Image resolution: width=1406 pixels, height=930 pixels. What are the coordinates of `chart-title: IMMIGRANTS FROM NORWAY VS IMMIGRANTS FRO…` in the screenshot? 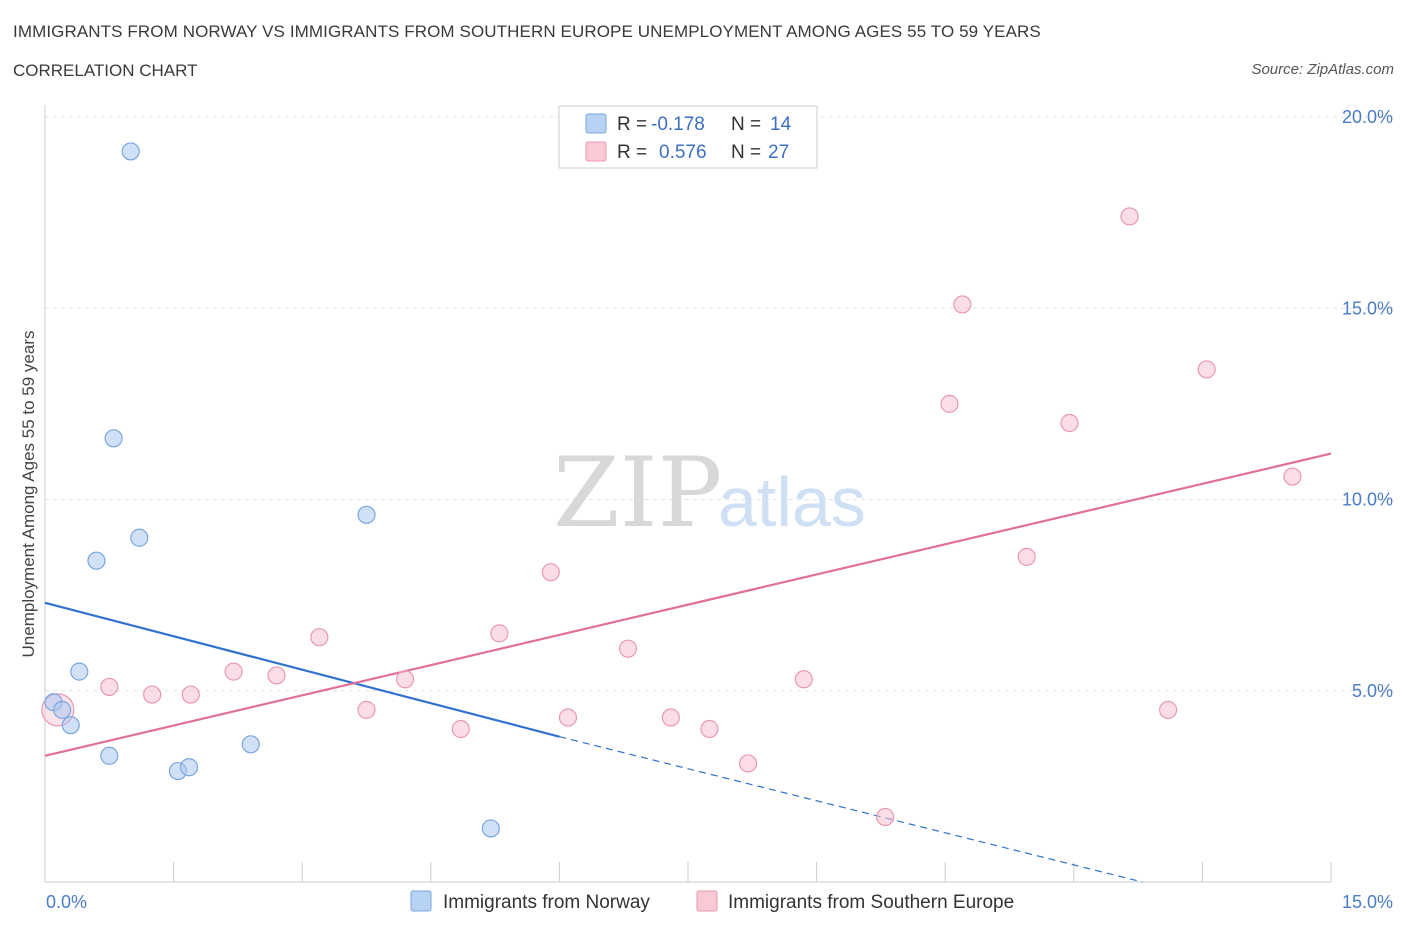 It's located at (527, 31).